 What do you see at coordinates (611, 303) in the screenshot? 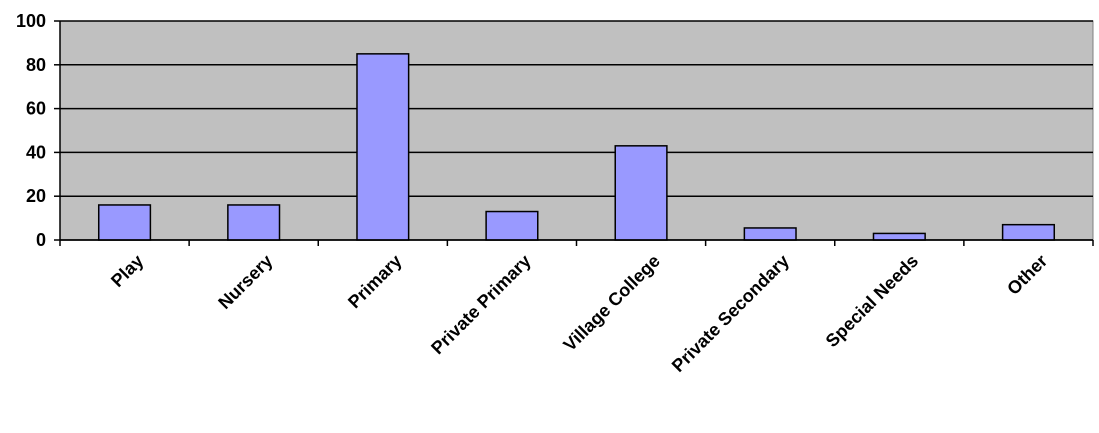
I see `x-tick-label: Village College` at bounding box center [611, 303].